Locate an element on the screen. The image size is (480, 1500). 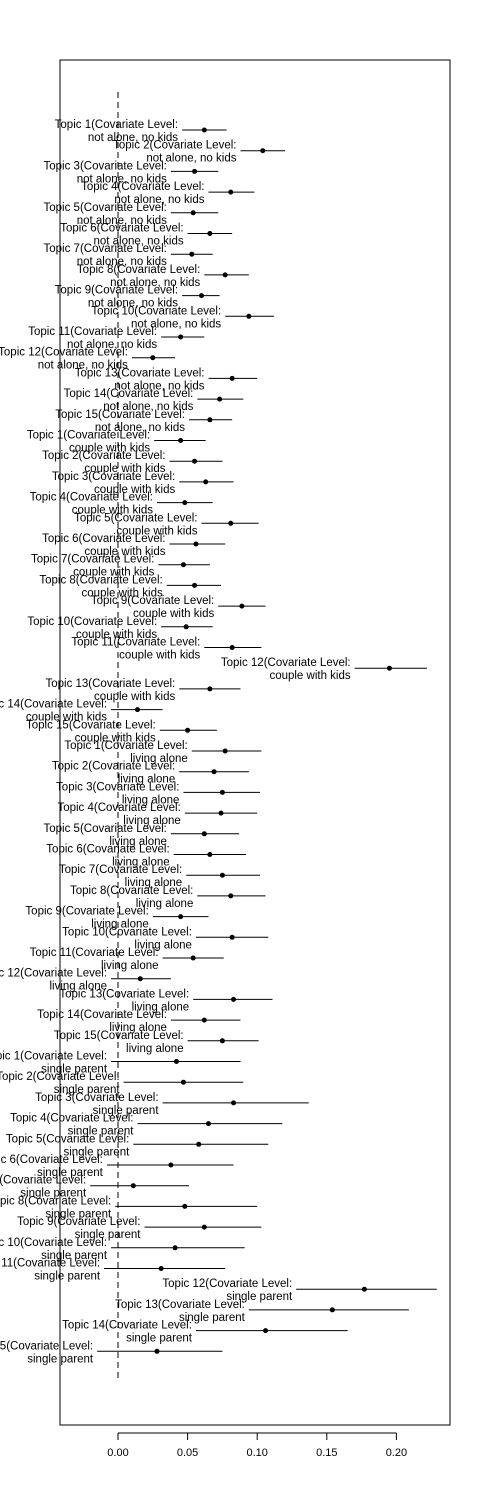
point-label-topic: Topic 2(Covariate Level: is located at coordinates (174, 146).